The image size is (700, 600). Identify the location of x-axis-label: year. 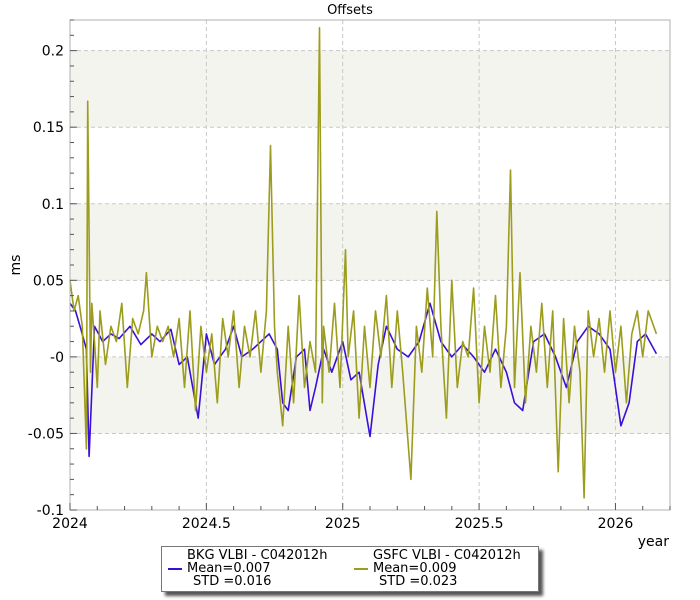
(653, 542).